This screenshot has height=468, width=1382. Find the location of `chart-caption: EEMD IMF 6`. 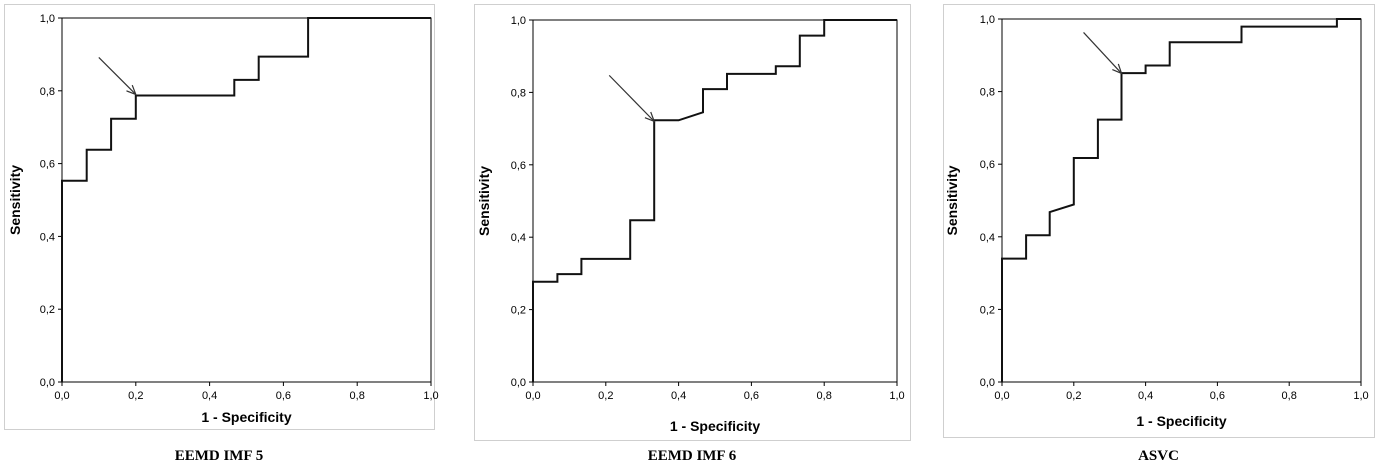

chart-caption: EEMD IMF 6 is located at coordinates (692, 456).